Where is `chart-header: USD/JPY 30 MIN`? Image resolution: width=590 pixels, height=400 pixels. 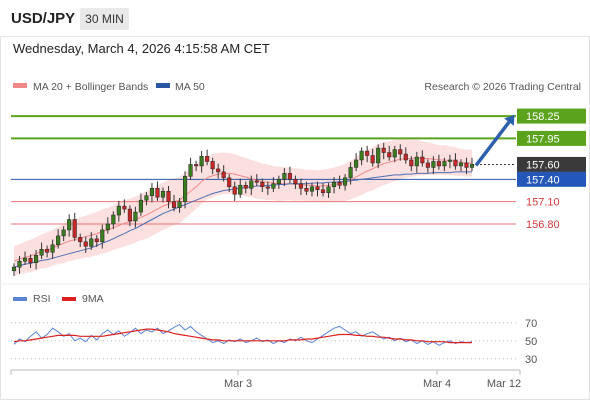 chart-header: USD/JPY 30 MIN is located at coordinates (295, 18).